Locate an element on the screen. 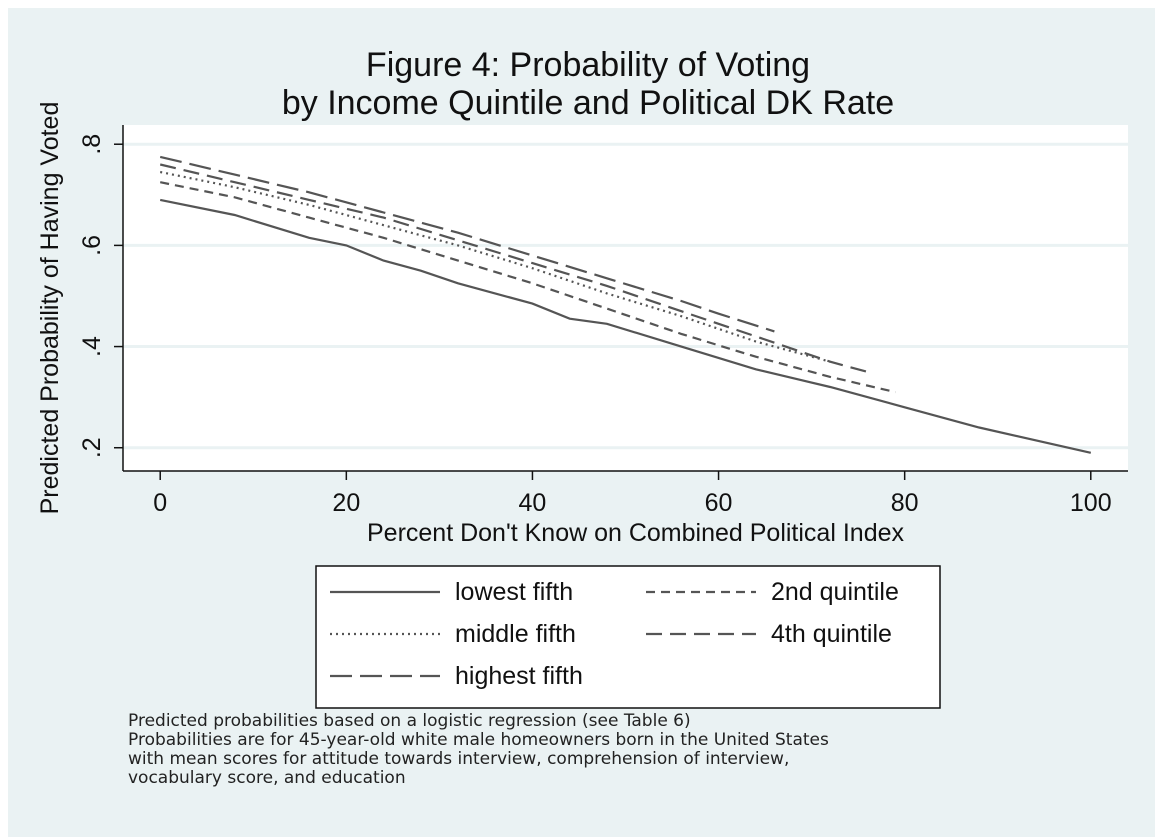 The height and width of the screenshot is (837, 1155). legend-label: lowest fifth is located at coordinates (514, 592).